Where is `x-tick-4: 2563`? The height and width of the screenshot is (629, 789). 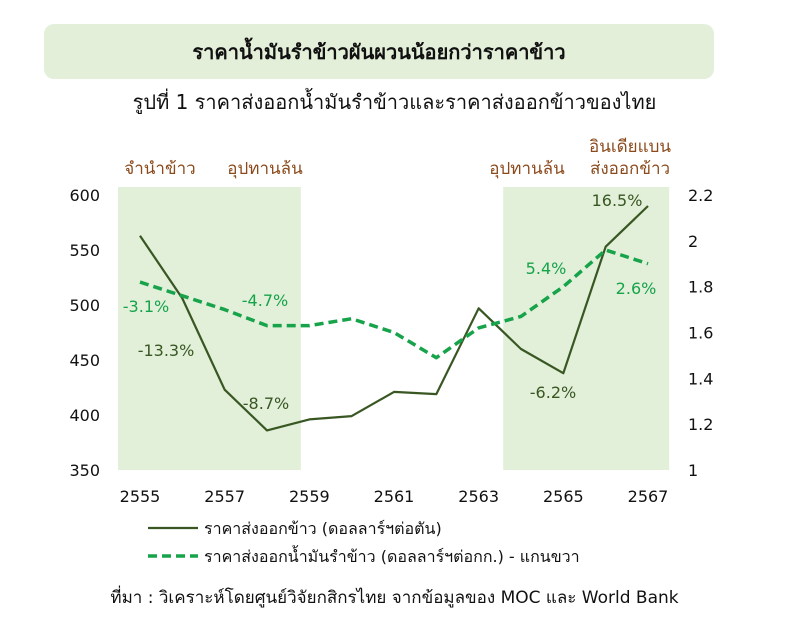 x-tick-4: 2563 is located at coordinates (478, 496).